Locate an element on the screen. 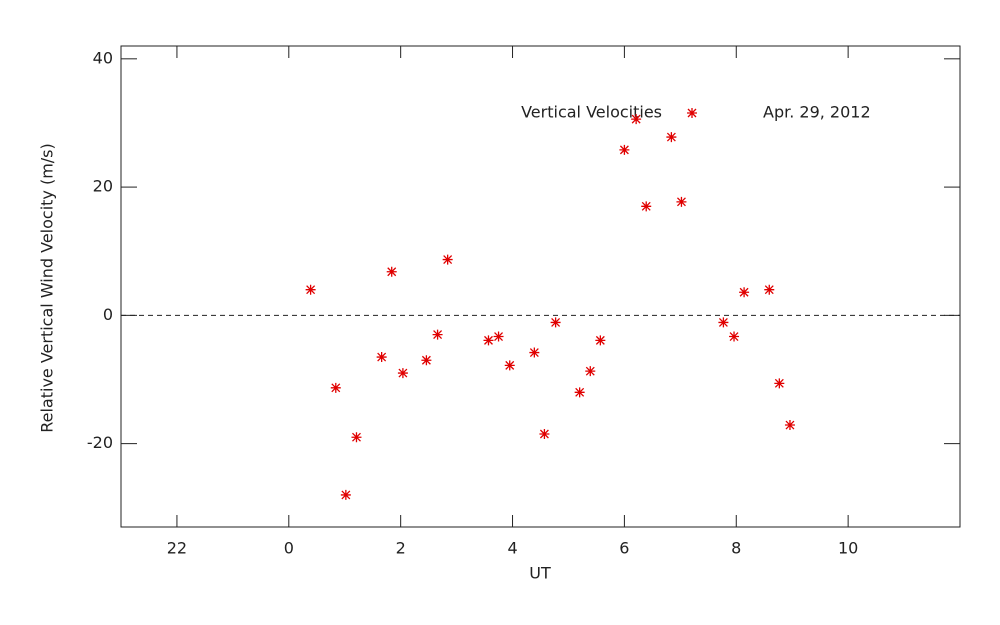 The height and width of the screenshot is (625, 1000). x-tick-label: 2 is located at coordinates (401, 548).